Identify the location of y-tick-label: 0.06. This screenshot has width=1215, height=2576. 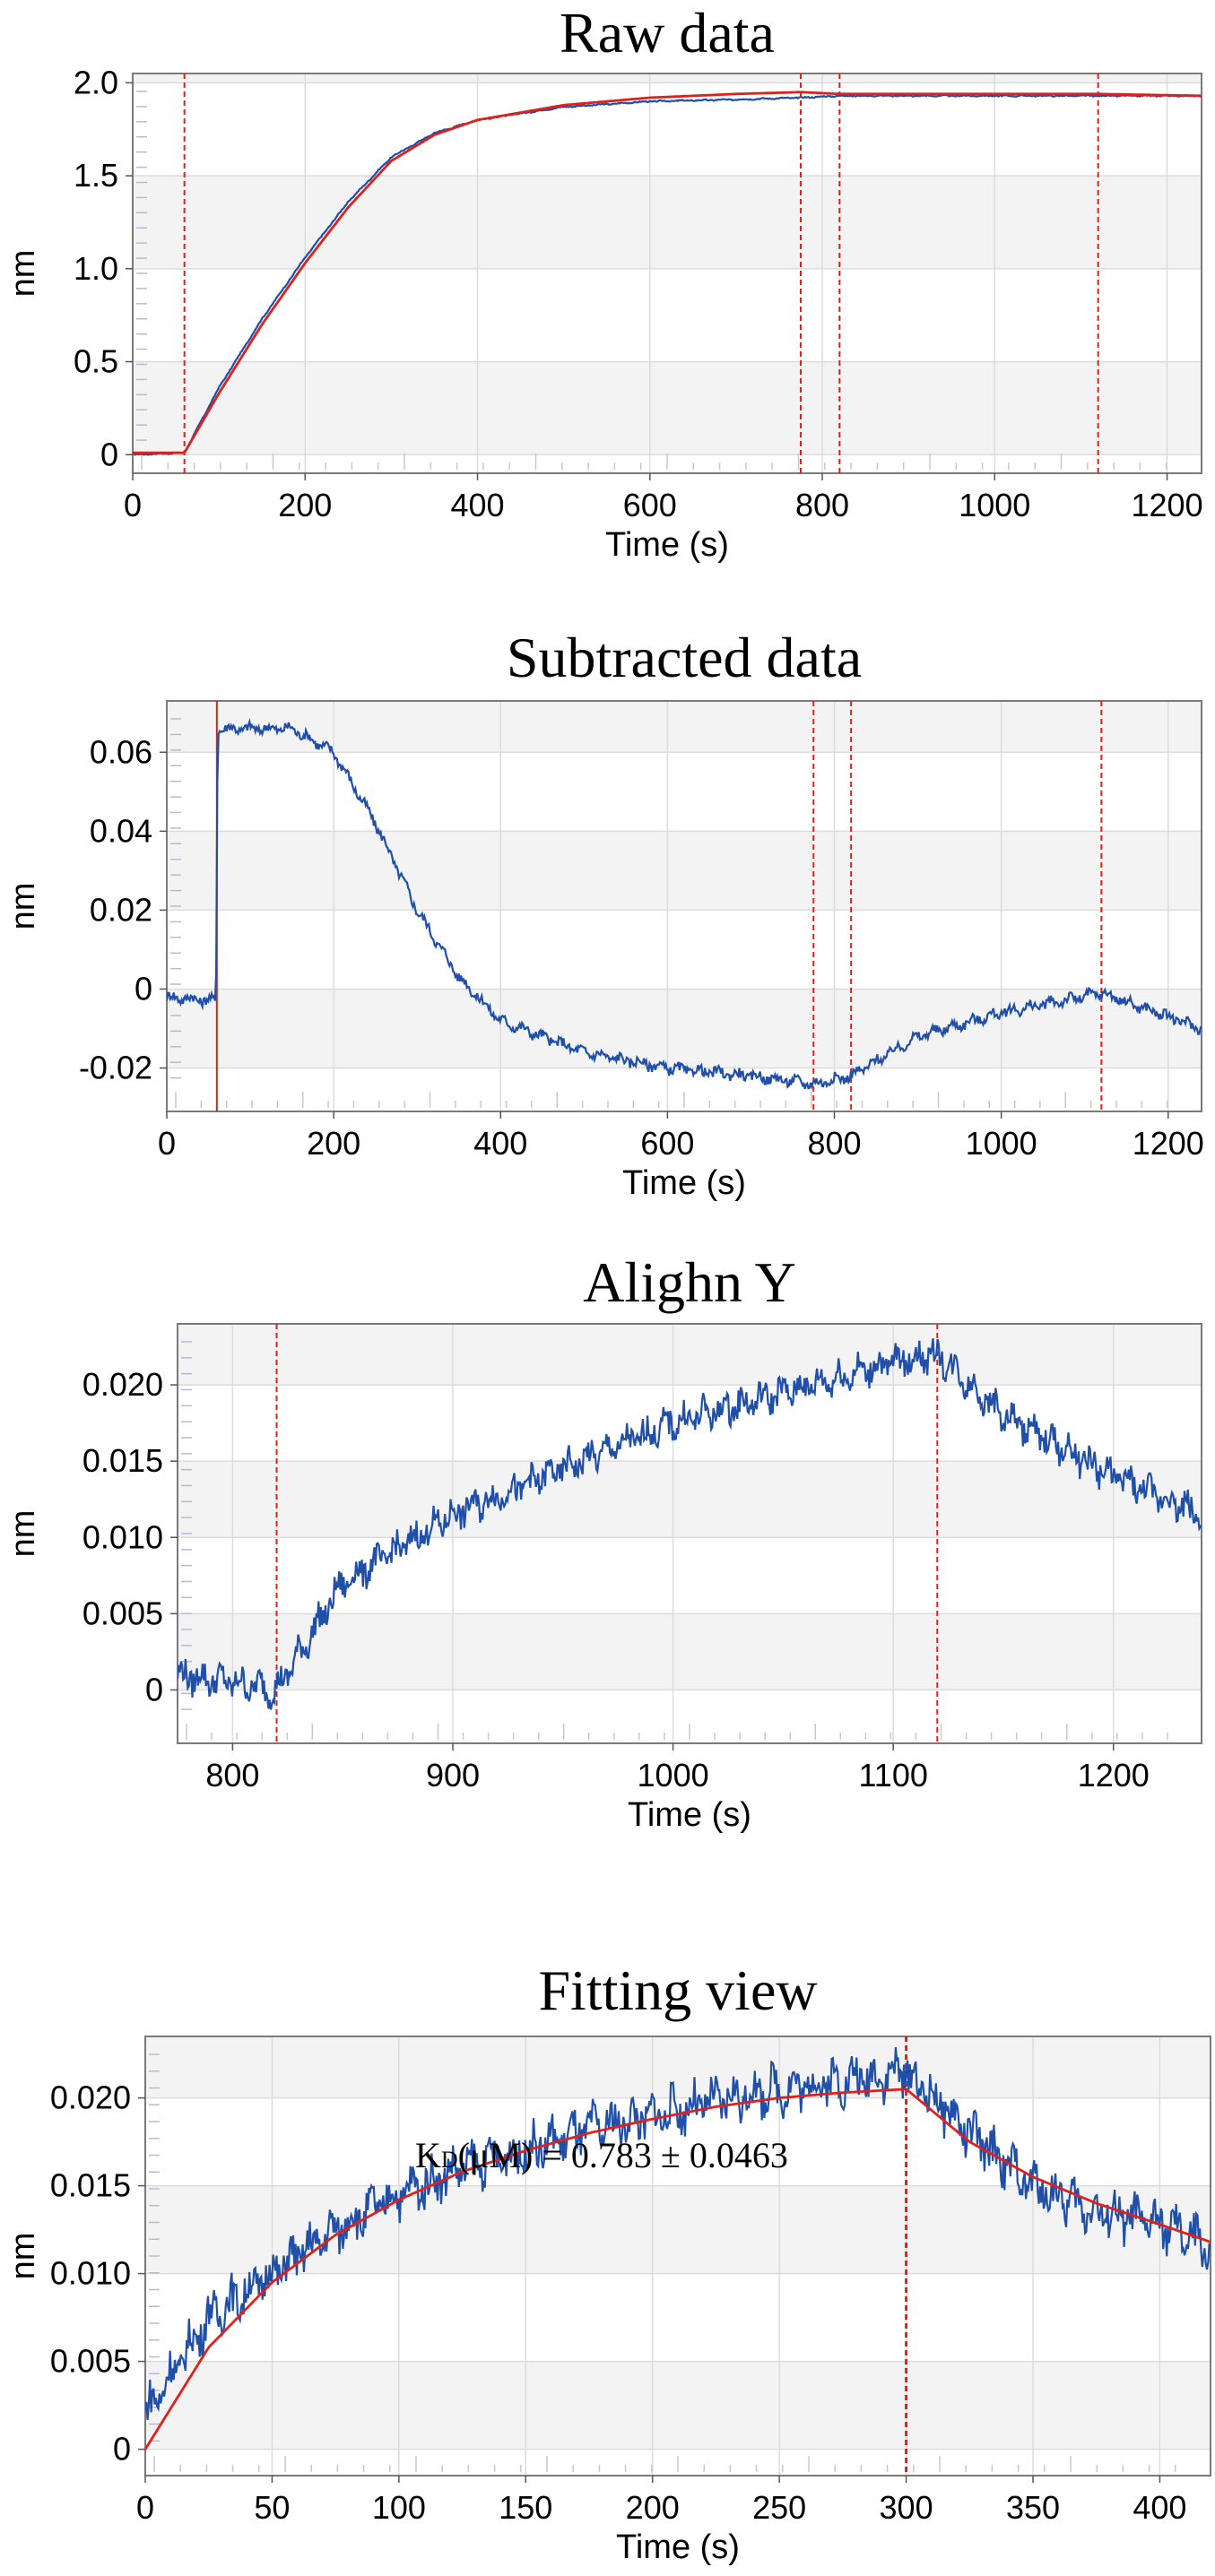
(121, 751).